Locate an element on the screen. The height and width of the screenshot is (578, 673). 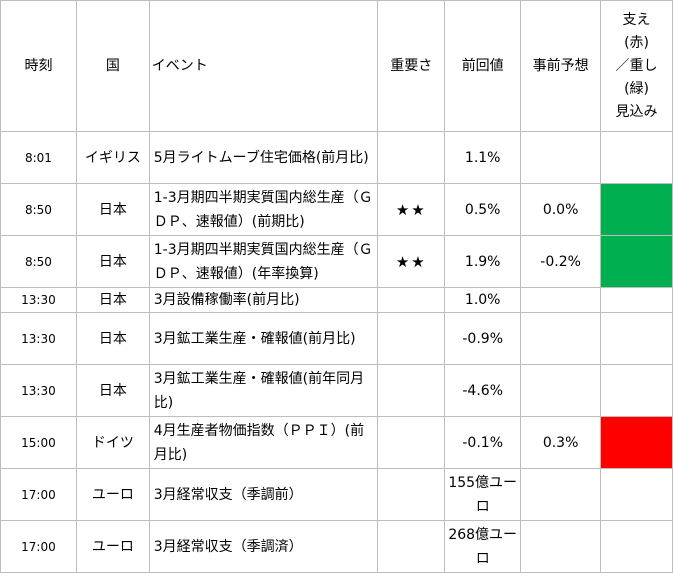
event-forecast: -0.2% is located at coordinates (561, 261).